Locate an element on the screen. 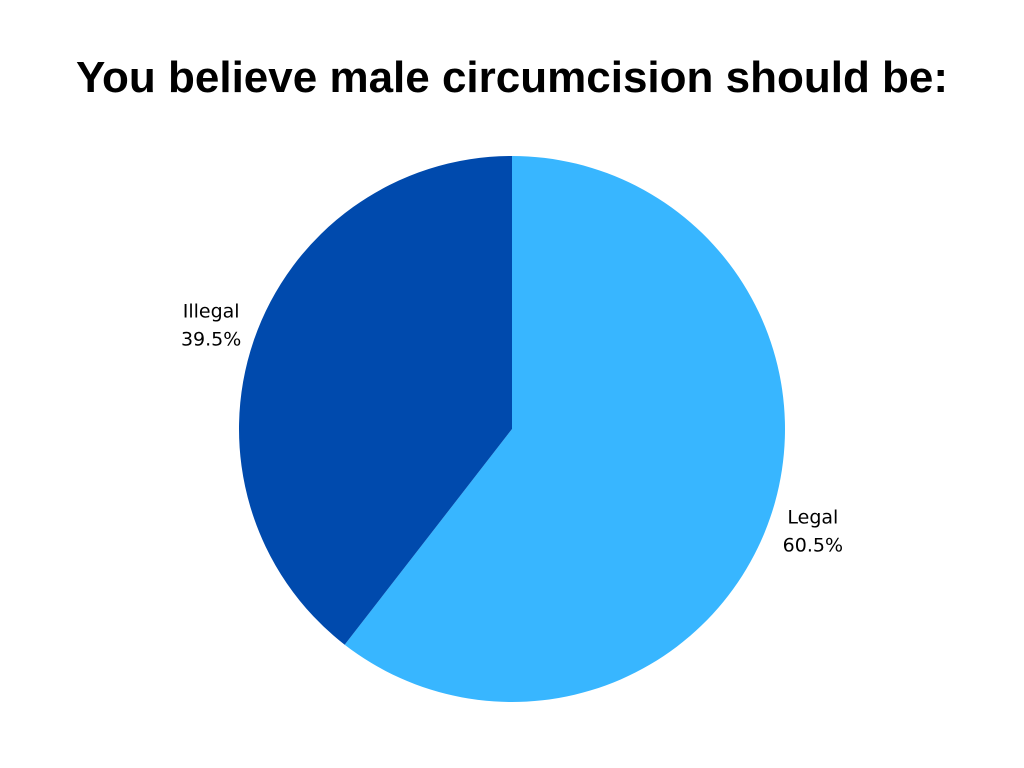  slice-label: Illegal is located at coordinates (211, 311).